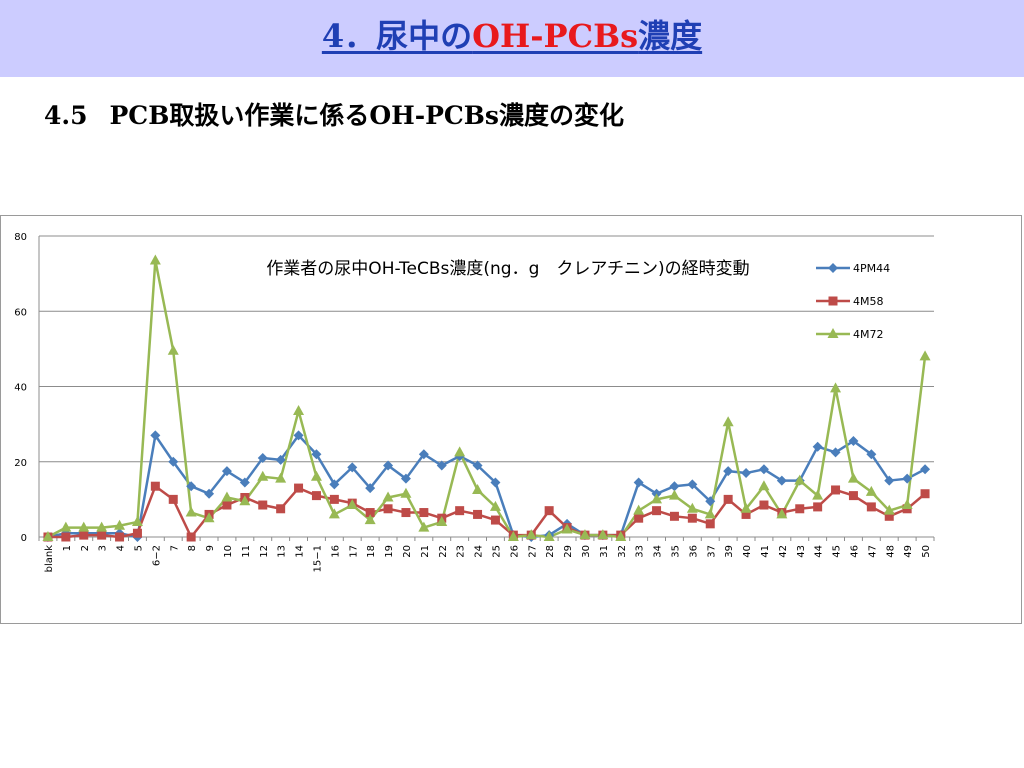 The image size is (1024, 768). Describe the element at coordinates (550, 551) in the screenshot. I see `x-tick-label: 28` at that location.